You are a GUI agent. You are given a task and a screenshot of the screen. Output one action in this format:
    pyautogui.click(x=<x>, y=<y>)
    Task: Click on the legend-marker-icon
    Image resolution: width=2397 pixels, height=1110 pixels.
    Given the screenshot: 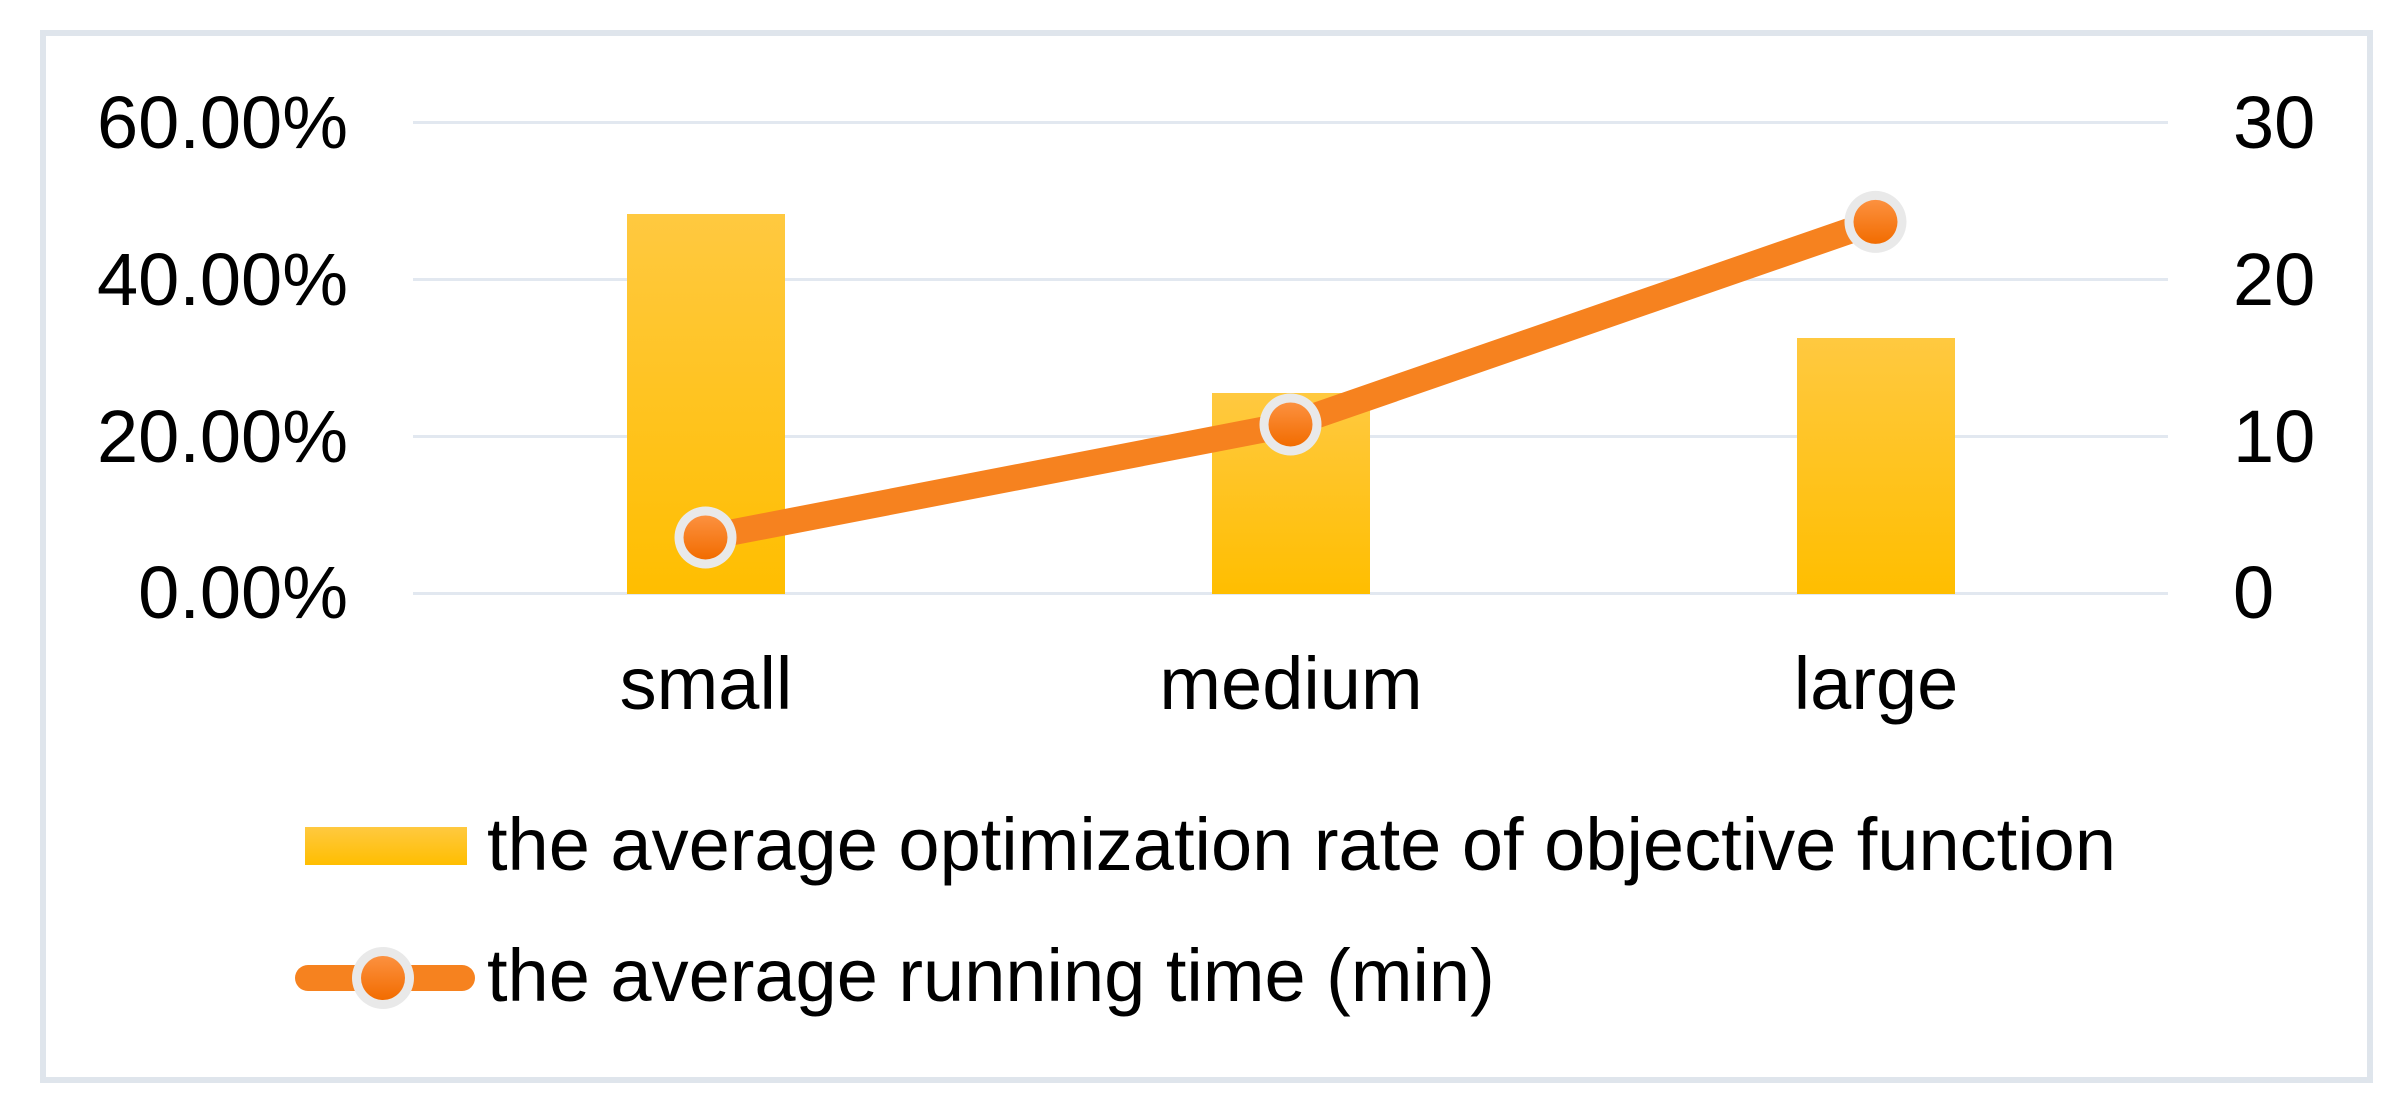 What is the action you would take?
    pyautogui.click(x=383, y=978)
    